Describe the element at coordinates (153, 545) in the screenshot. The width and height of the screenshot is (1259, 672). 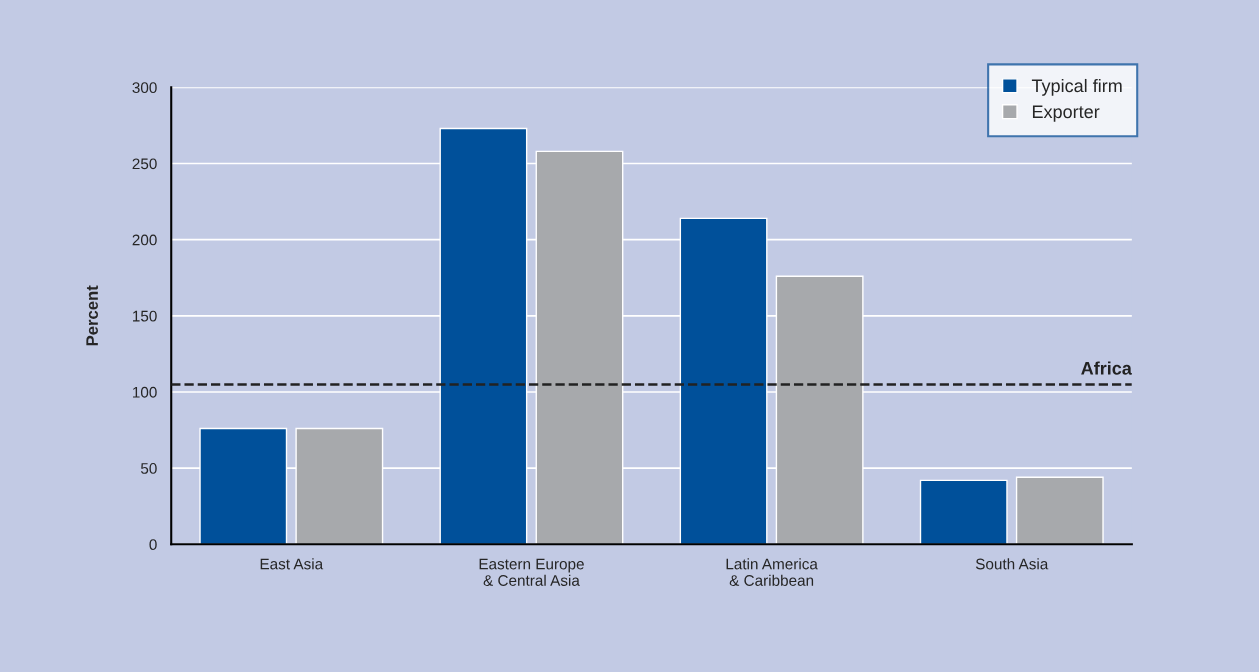
I see `y-tick-label: 0` at that location.